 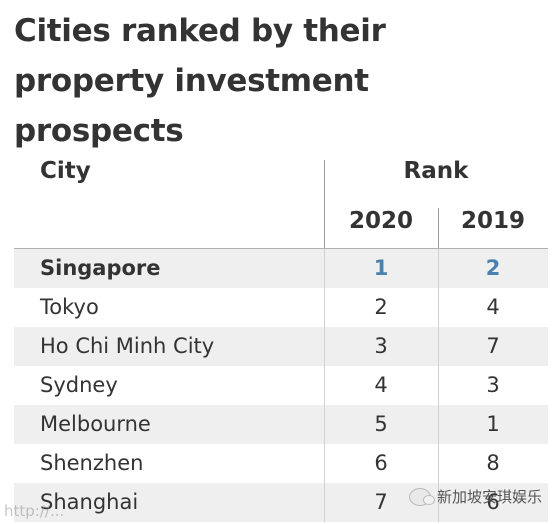 I want to click on rank-2020-cell: 3, so click(x=381, y=346).